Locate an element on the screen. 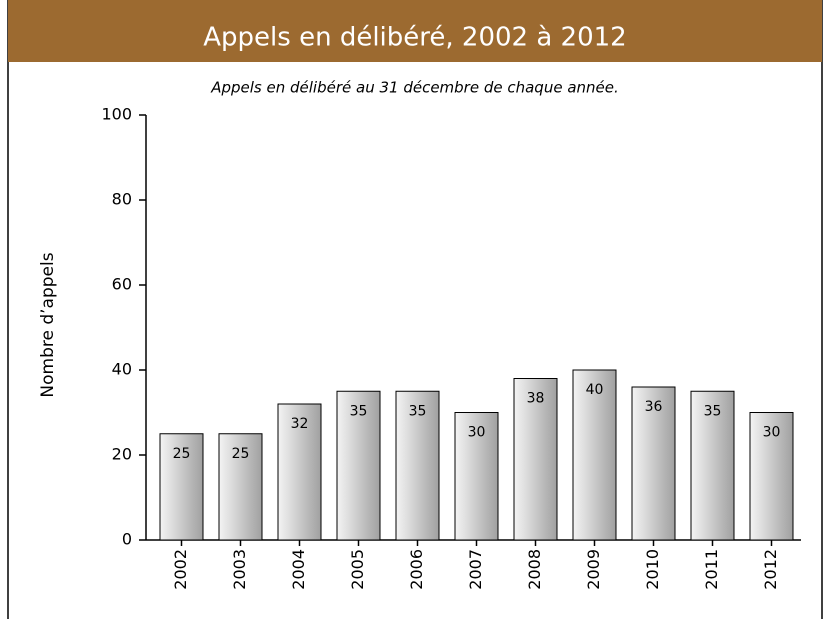 This screenshot has width=831, height=619. x-tick-label: 2011 is located at coordinates (711, 569).